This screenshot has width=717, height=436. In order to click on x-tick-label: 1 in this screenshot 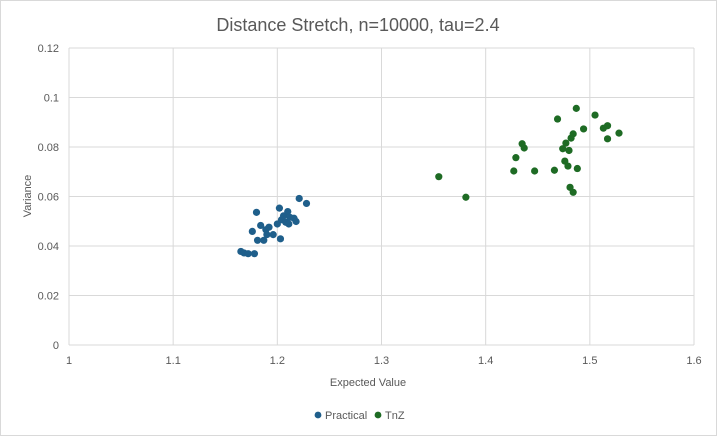, I will do `click(69, 361)`.